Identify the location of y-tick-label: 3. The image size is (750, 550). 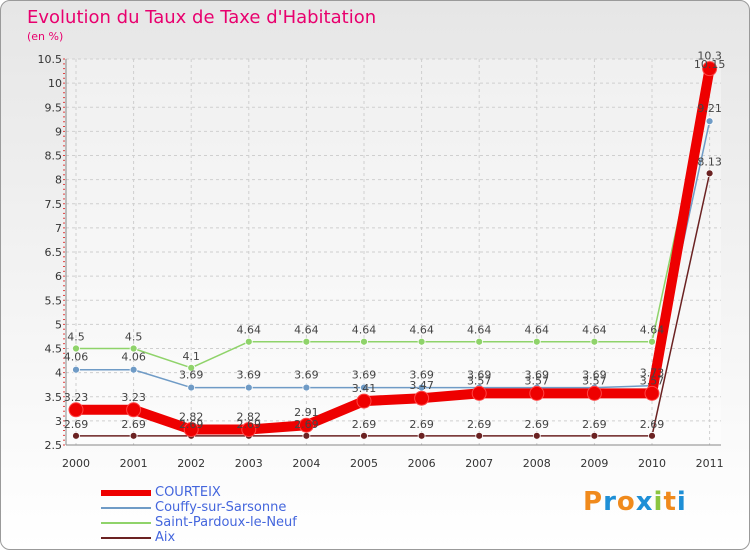
(58, 421).